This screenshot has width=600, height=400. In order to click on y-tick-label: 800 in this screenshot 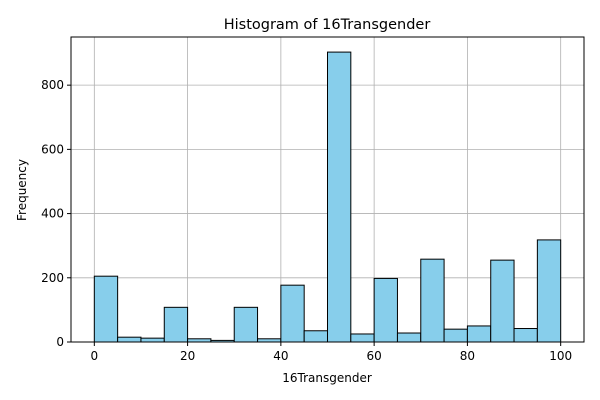, I will do `click(52, 85)`.